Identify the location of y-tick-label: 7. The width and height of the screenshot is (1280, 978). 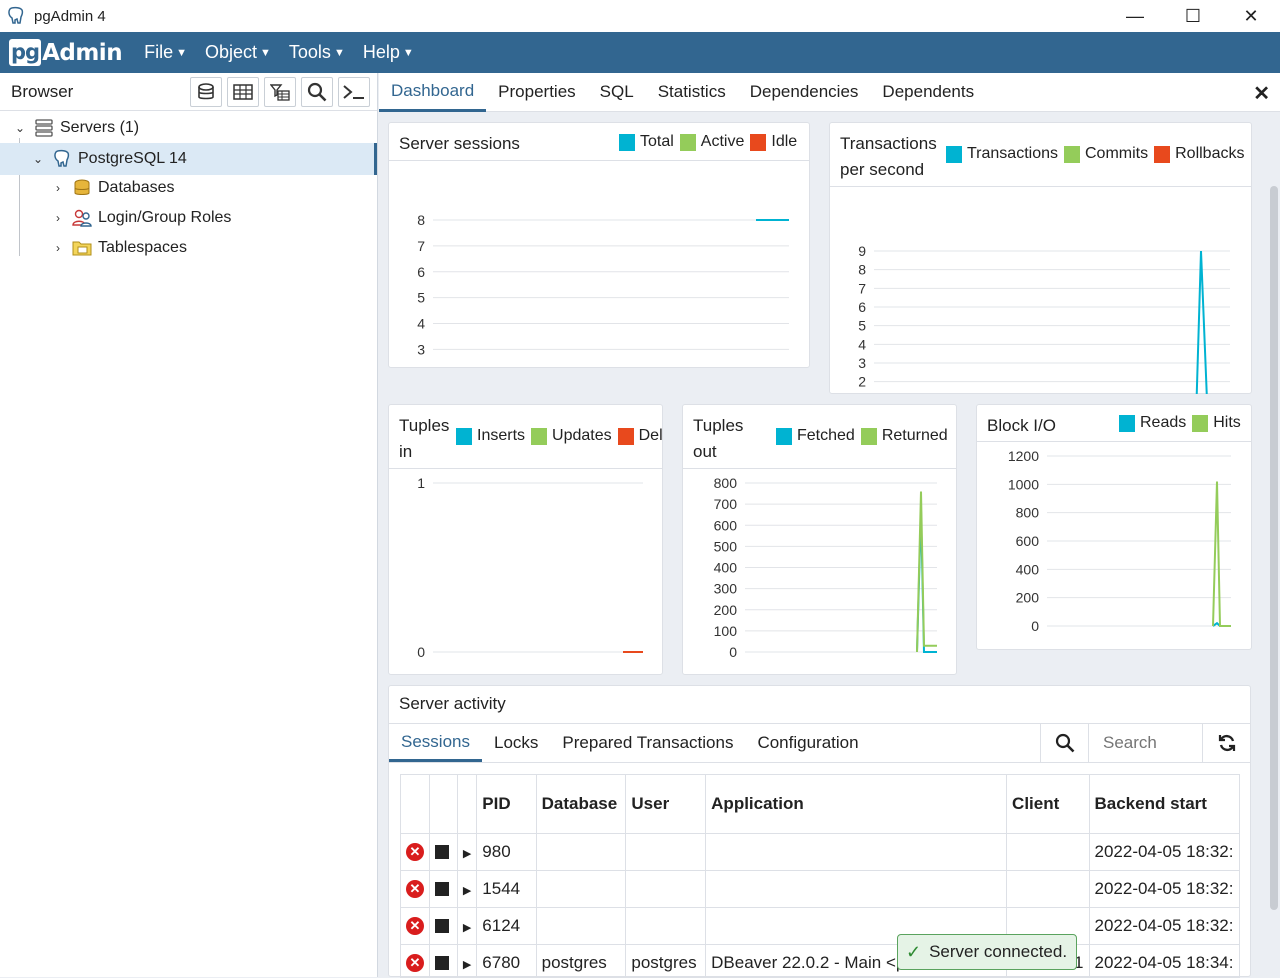
(862, 288).